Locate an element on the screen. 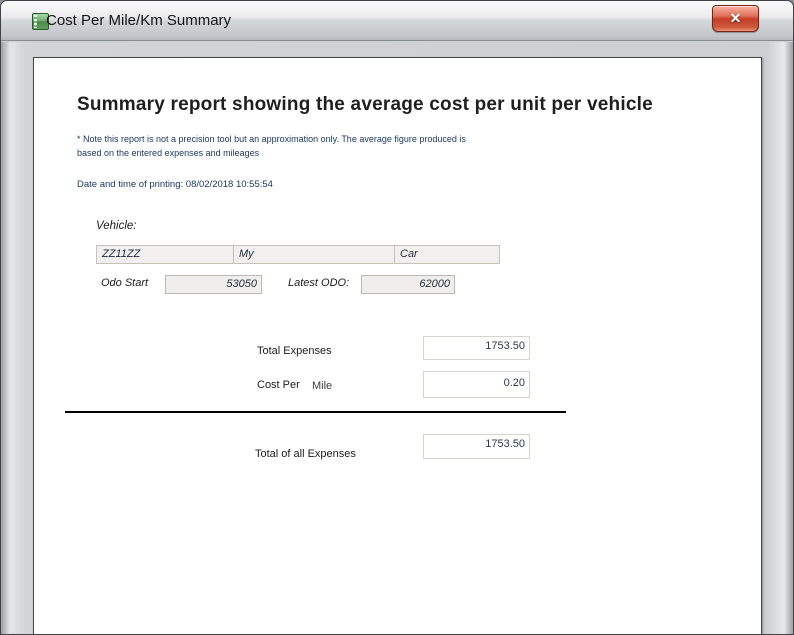 This screenshot has height=635, width=794. latest-odo-field: 62000 is located at coordinates (408, 284).